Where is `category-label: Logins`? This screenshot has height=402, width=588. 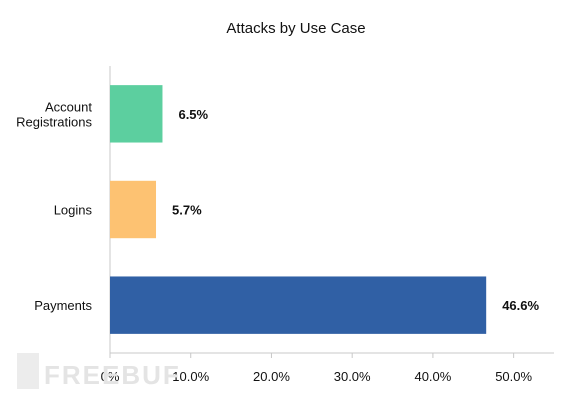 category-label: Logins is located at coordinates (73, 210).